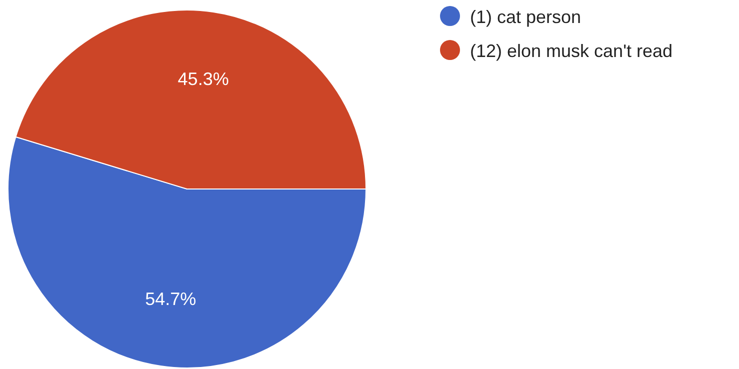 Image resolution: width=739 pixels, height=369 pixels. I want to click on data-label: 45.3%, so click(203, 79).